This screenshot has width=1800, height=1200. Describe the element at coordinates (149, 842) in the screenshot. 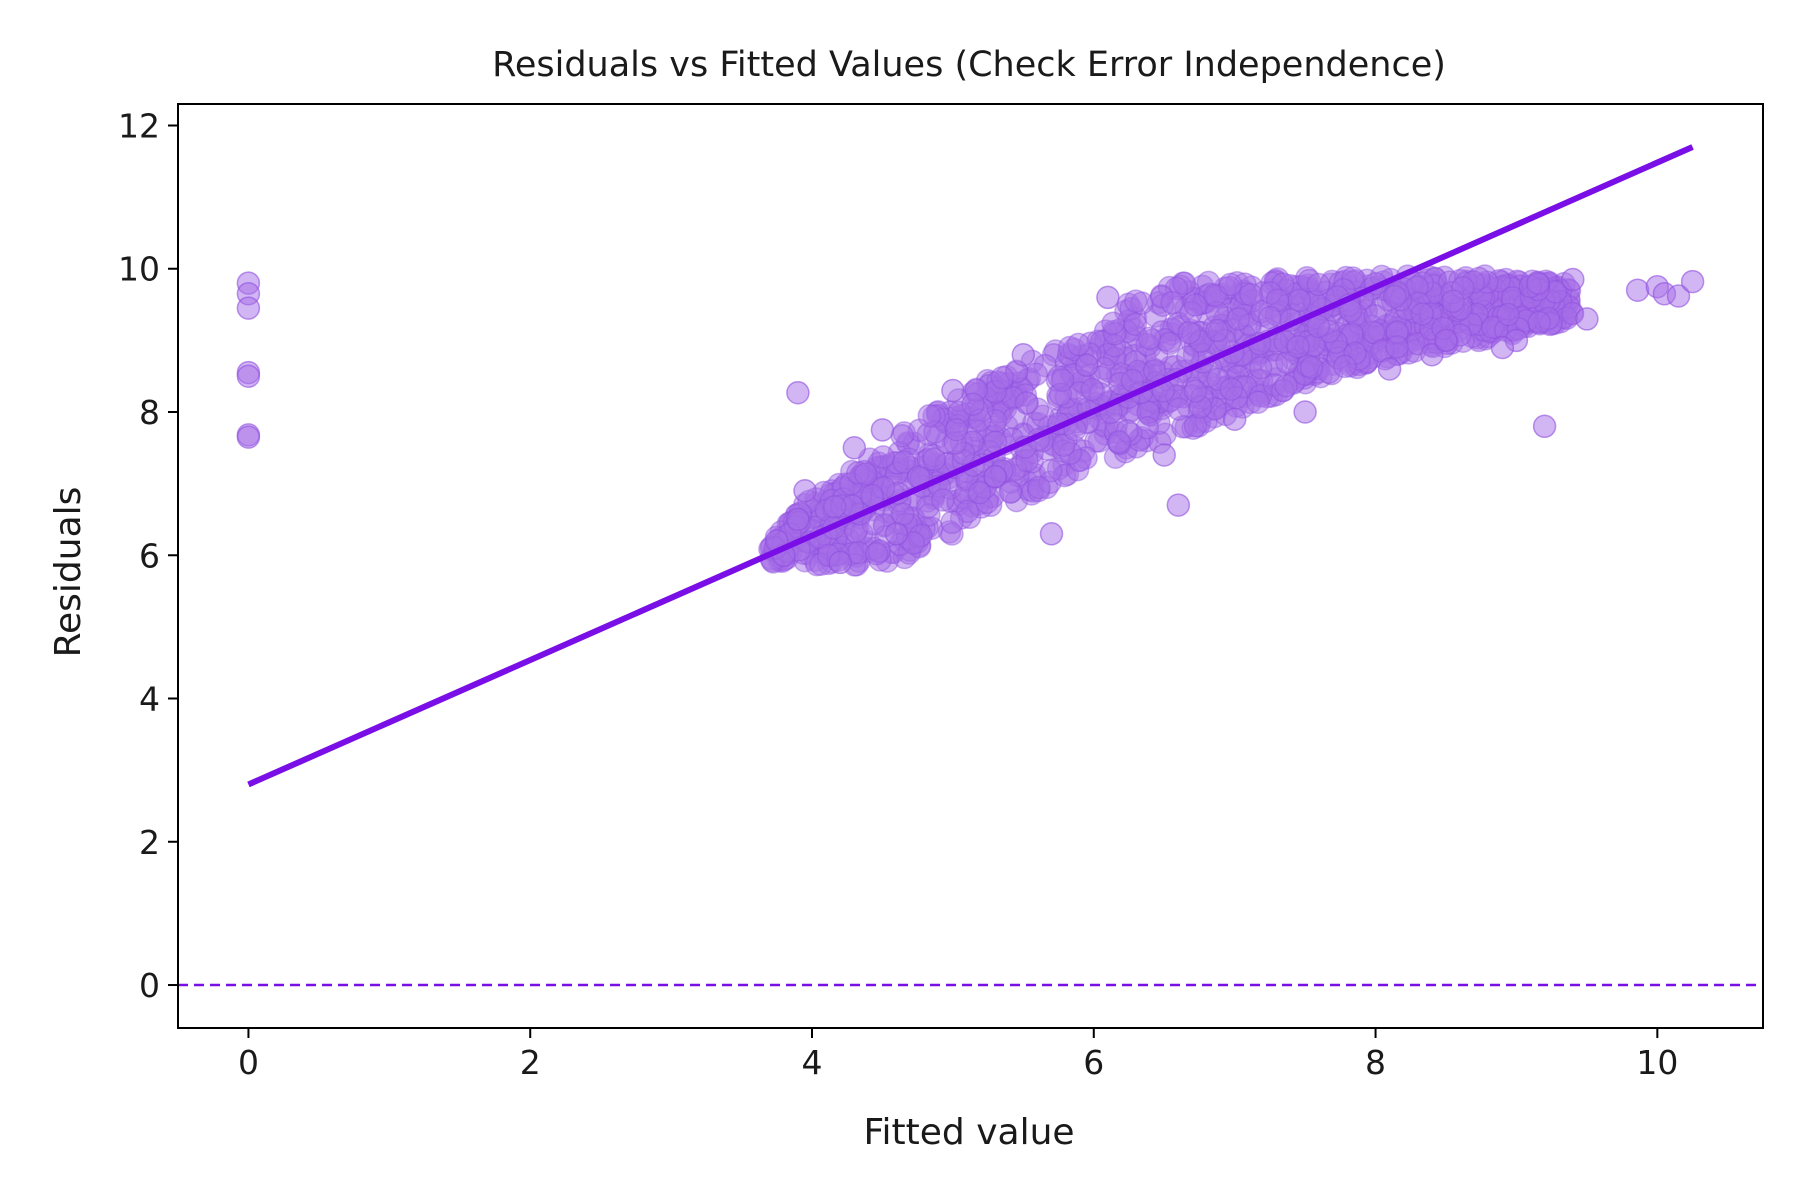

I see `y-tick-label: 2` at that location.